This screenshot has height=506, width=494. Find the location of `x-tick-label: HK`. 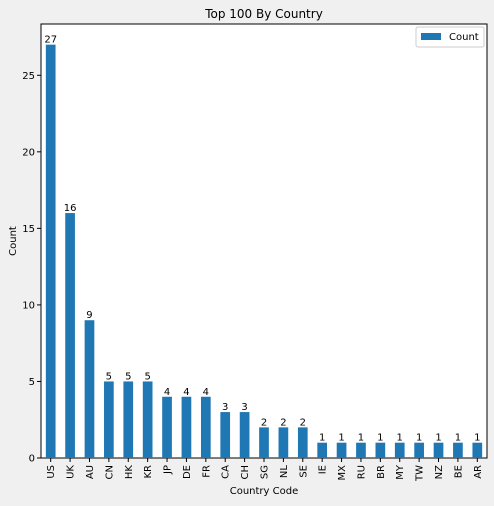

x-tick-label: HK is located at coordinates (129, 472).